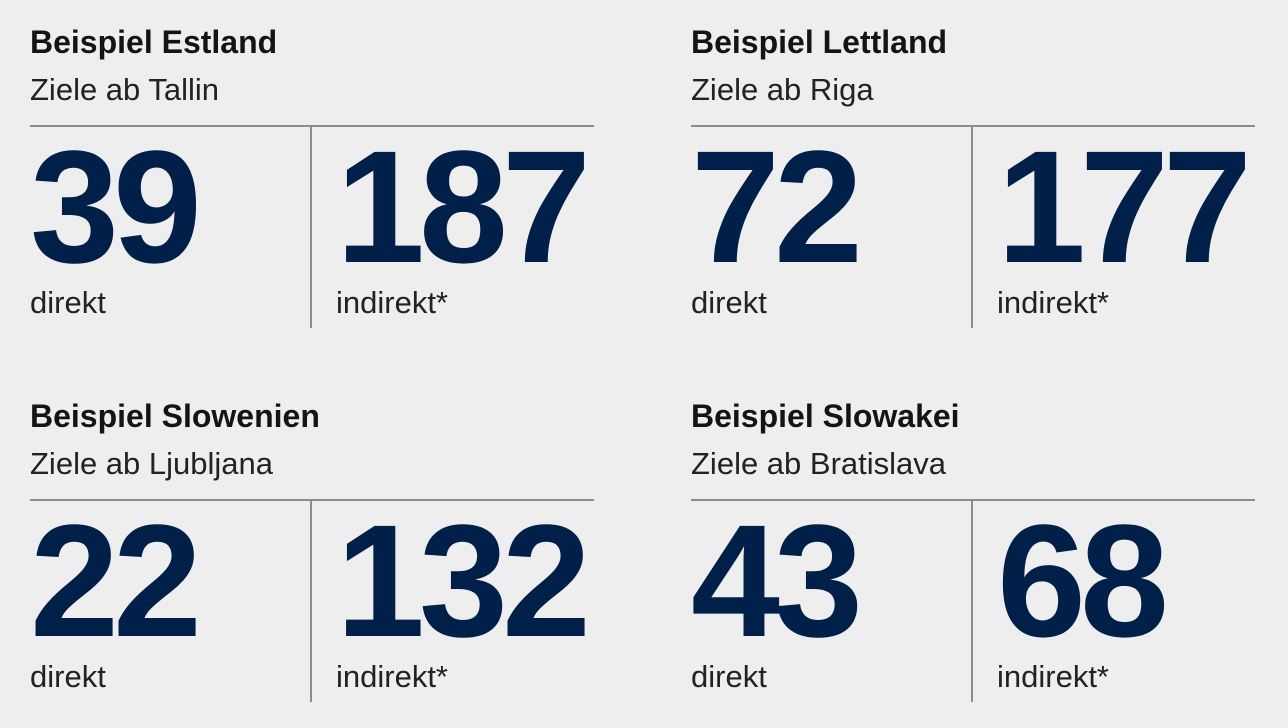  I want to click on indirect-count: 177, so click(1124, 206).